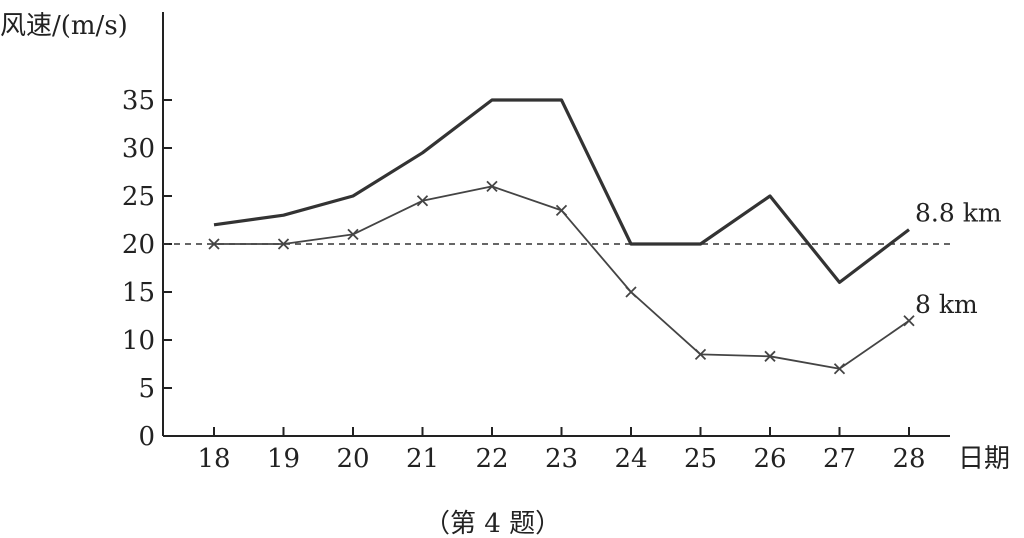  Describe the element at coordinates (146, 437) in the screenshot. I see `y-tick-label: 0` at that location.